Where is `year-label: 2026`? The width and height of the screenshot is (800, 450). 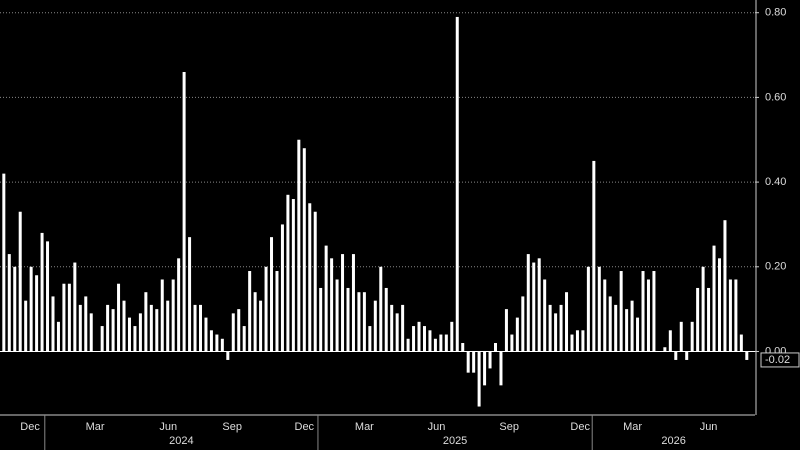 year-label: 2026 is located at coordinates (673, 441).